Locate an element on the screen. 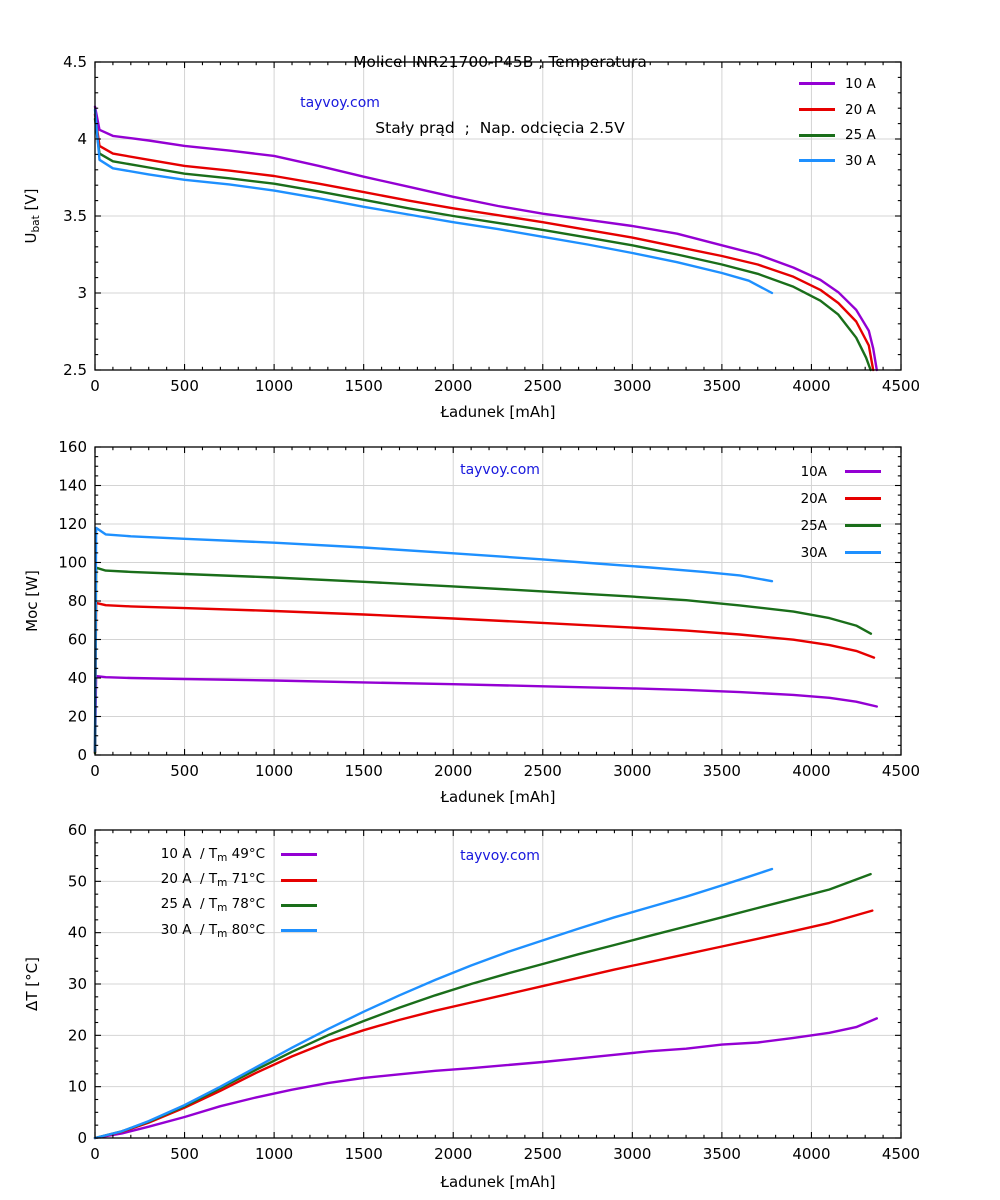 Image resolution: width=1000 pixels, height=1200 pixels. series-line-25a is located at coordinates (483, 660).